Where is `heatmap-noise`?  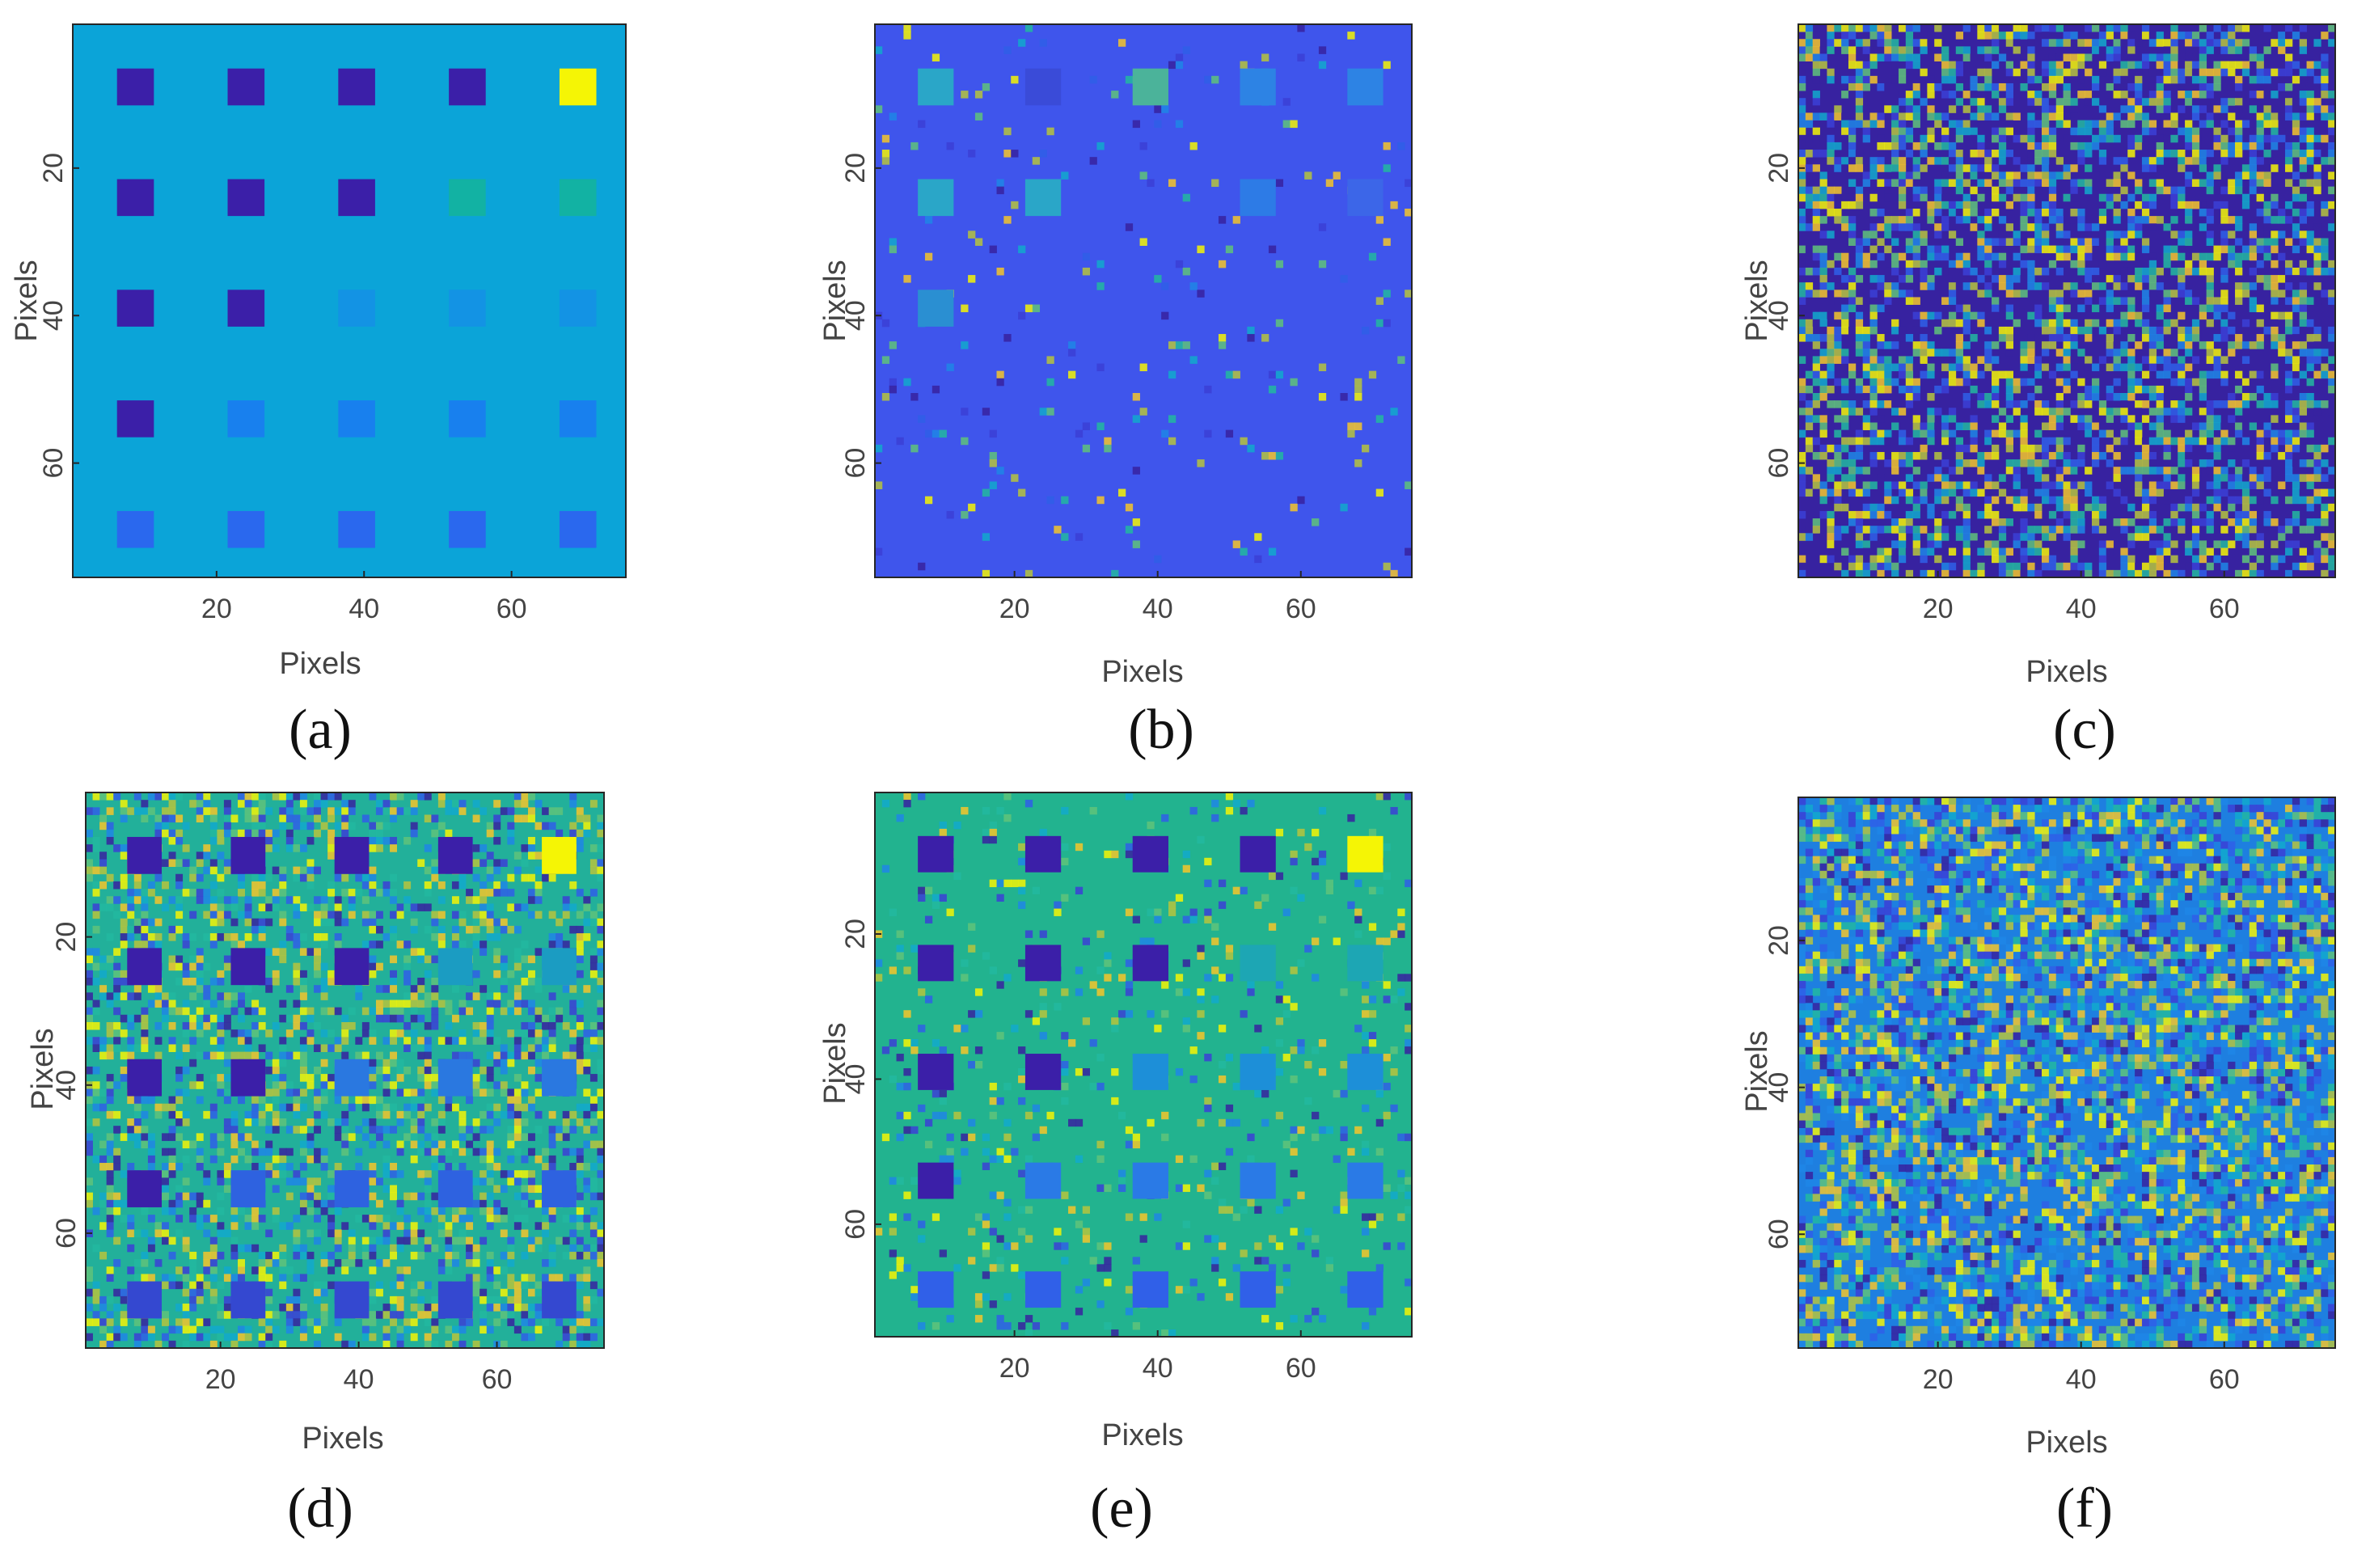 heatmap-noise is located at coordinates (2067, 301).